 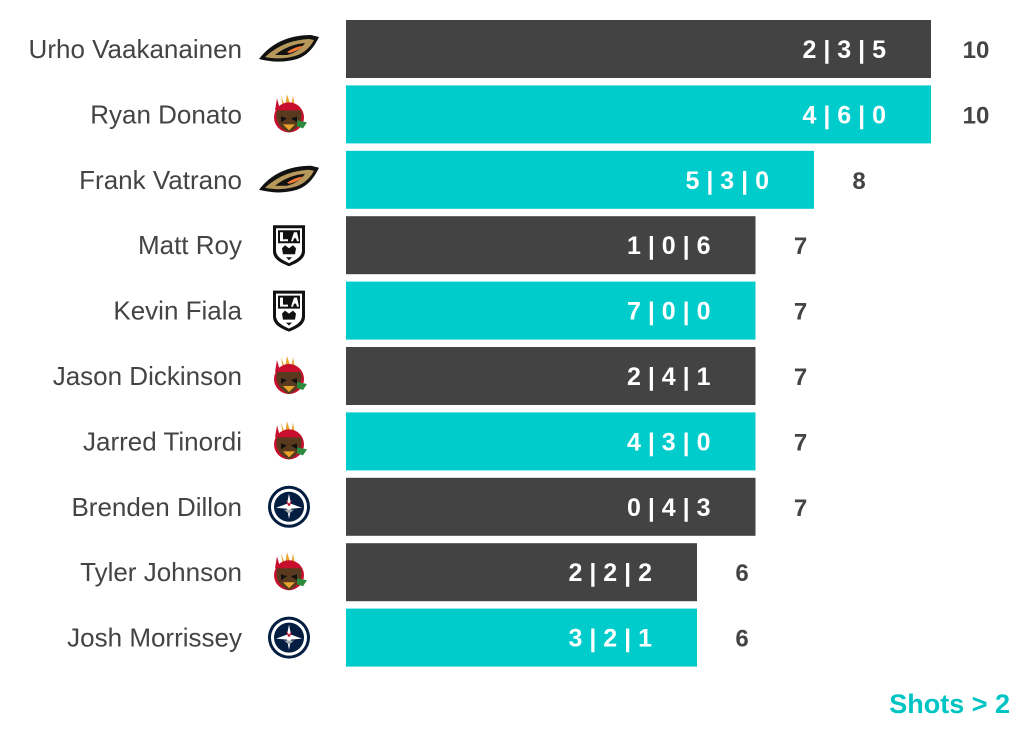 What do you see at coordinates (610, 573) in the screenshot?
I see `breakdown-label: 2 | 2 | 2` at bounding box center [610, 573].